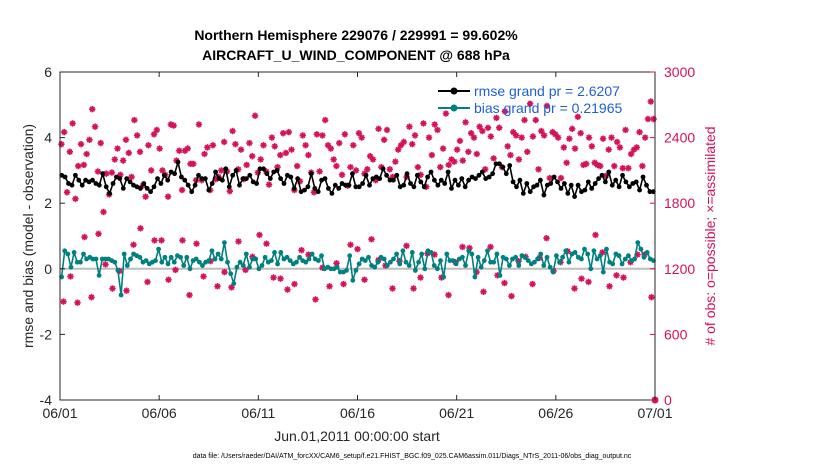 The height and width of the screenshot is (470, 830). What do you see at coordinates (676, 334) in the screenshot?
I see `y-right-tick-label: 600` at bounding box center [676, 334].